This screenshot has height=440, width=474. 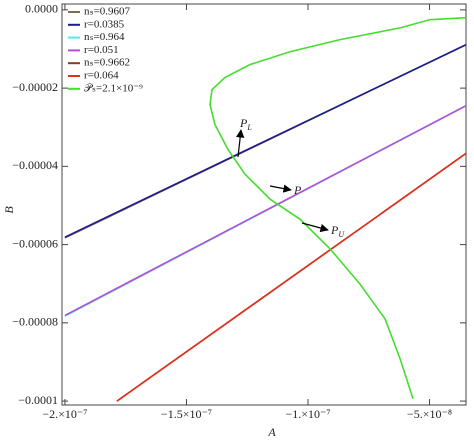 I want to click on legend-label: 𝒫ₛ=2.1×10⁻⁹, so click(x=113, y=88).